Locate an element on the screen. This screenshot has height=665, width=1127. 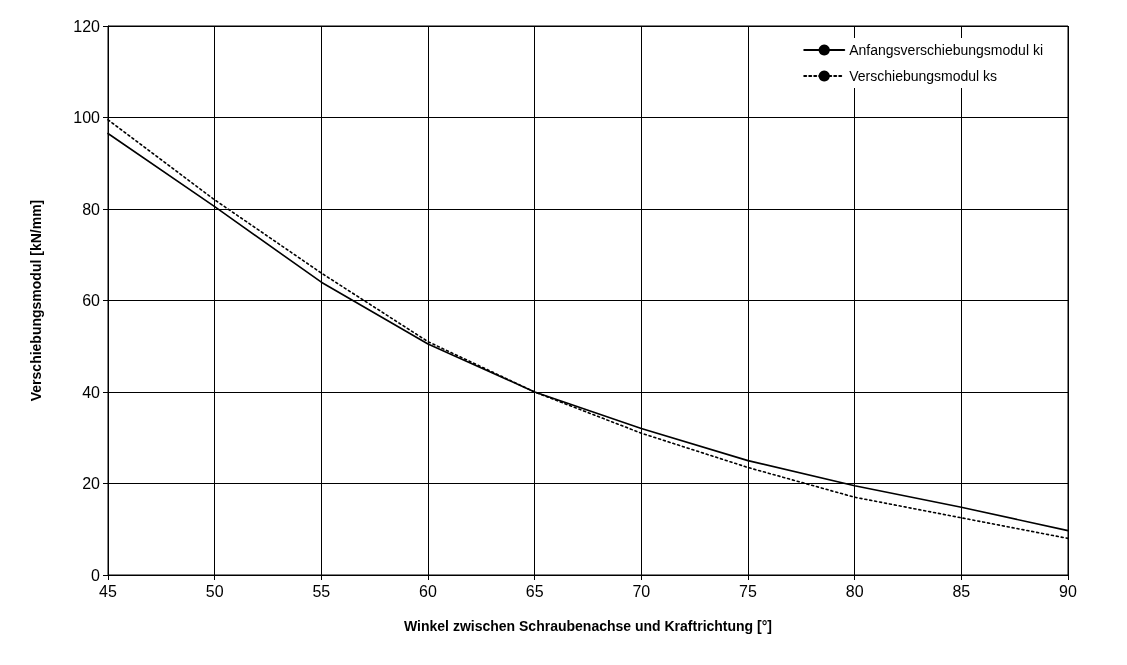
y-tick-label: 0 is located at coordinates (96, 575).